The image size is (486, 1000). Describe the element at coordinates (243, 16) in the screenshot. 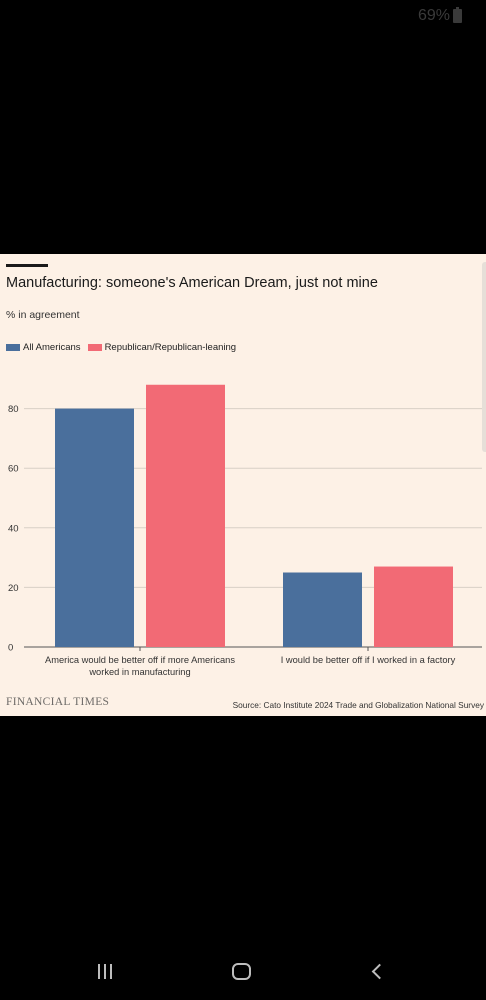

I see `status-bar: 69%` at that location.